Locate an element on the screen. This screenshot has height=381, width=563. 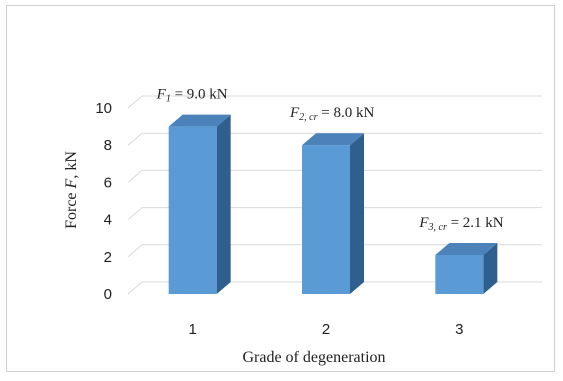
y-axis-title-suffix: , kN is located at coordinates (71, 165).